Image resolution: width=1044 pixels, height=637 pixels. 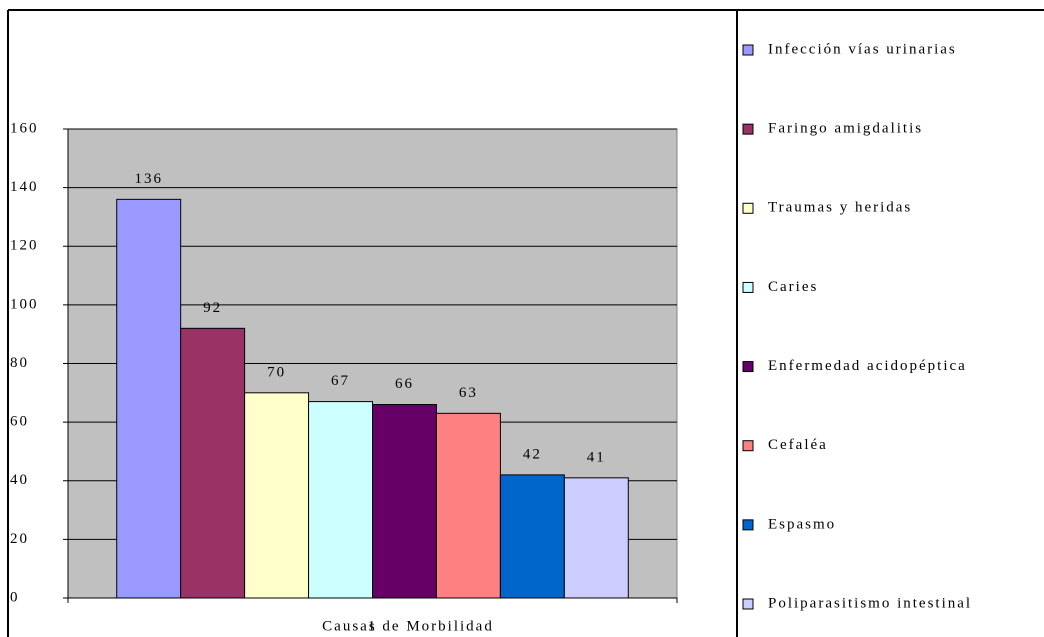 I want to click on y-tick-label: 140, so click(x=24, y=187).